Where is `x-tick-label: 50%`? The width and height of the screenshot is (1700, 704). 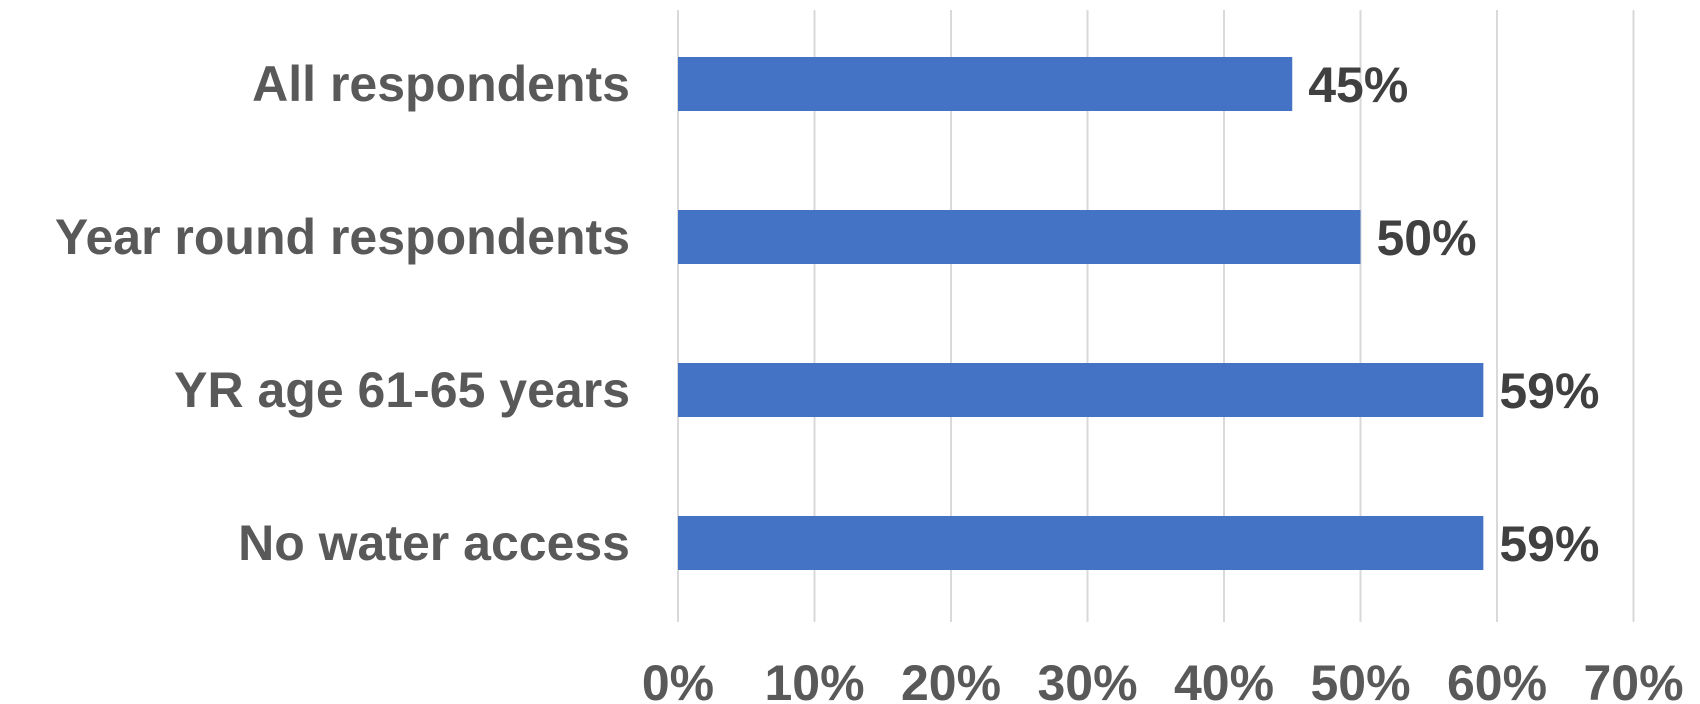 x-tick-label: 50% is located at coordinates (1360, 679).